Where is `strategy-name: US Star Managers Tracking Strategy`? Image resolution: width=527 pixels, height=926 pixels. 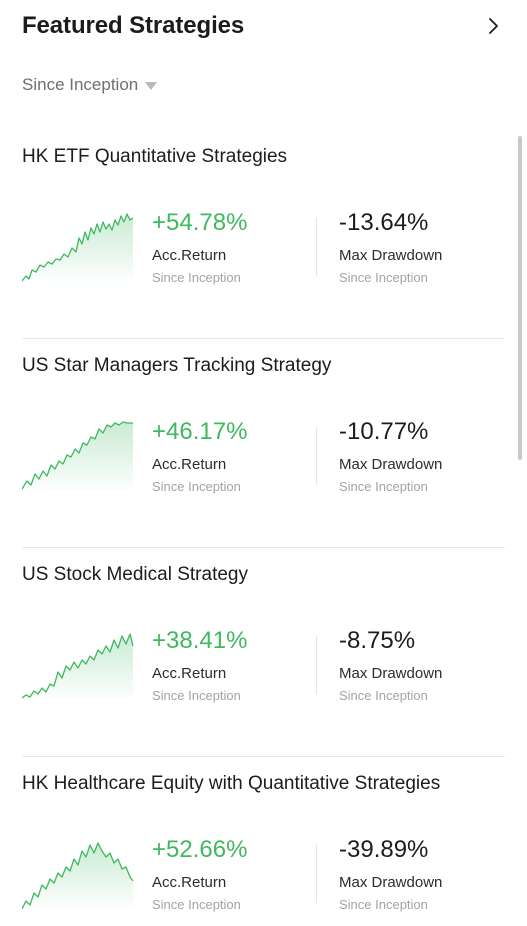 strategy-name: US Star Managers Tracking Strategy is located at coordinates (177, 365).